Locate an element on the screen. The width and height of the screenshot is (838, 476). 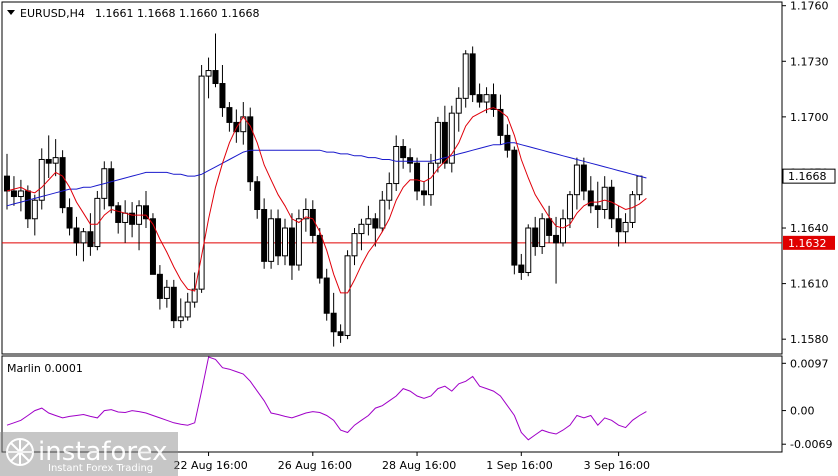
price-axis-label: 1.1580 is located at coordinates (809, 339).